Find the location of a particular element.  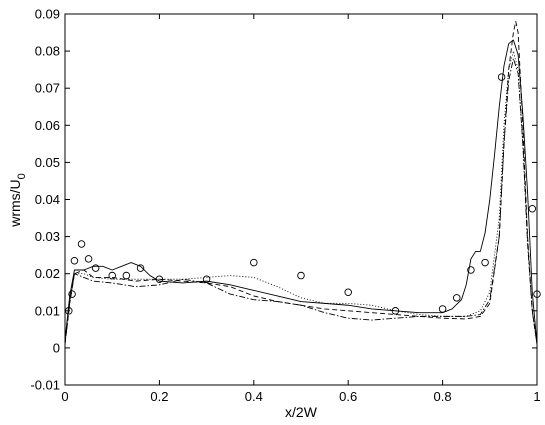

y-axis-label-main: wrms/U is located at coordinates (15, 203).